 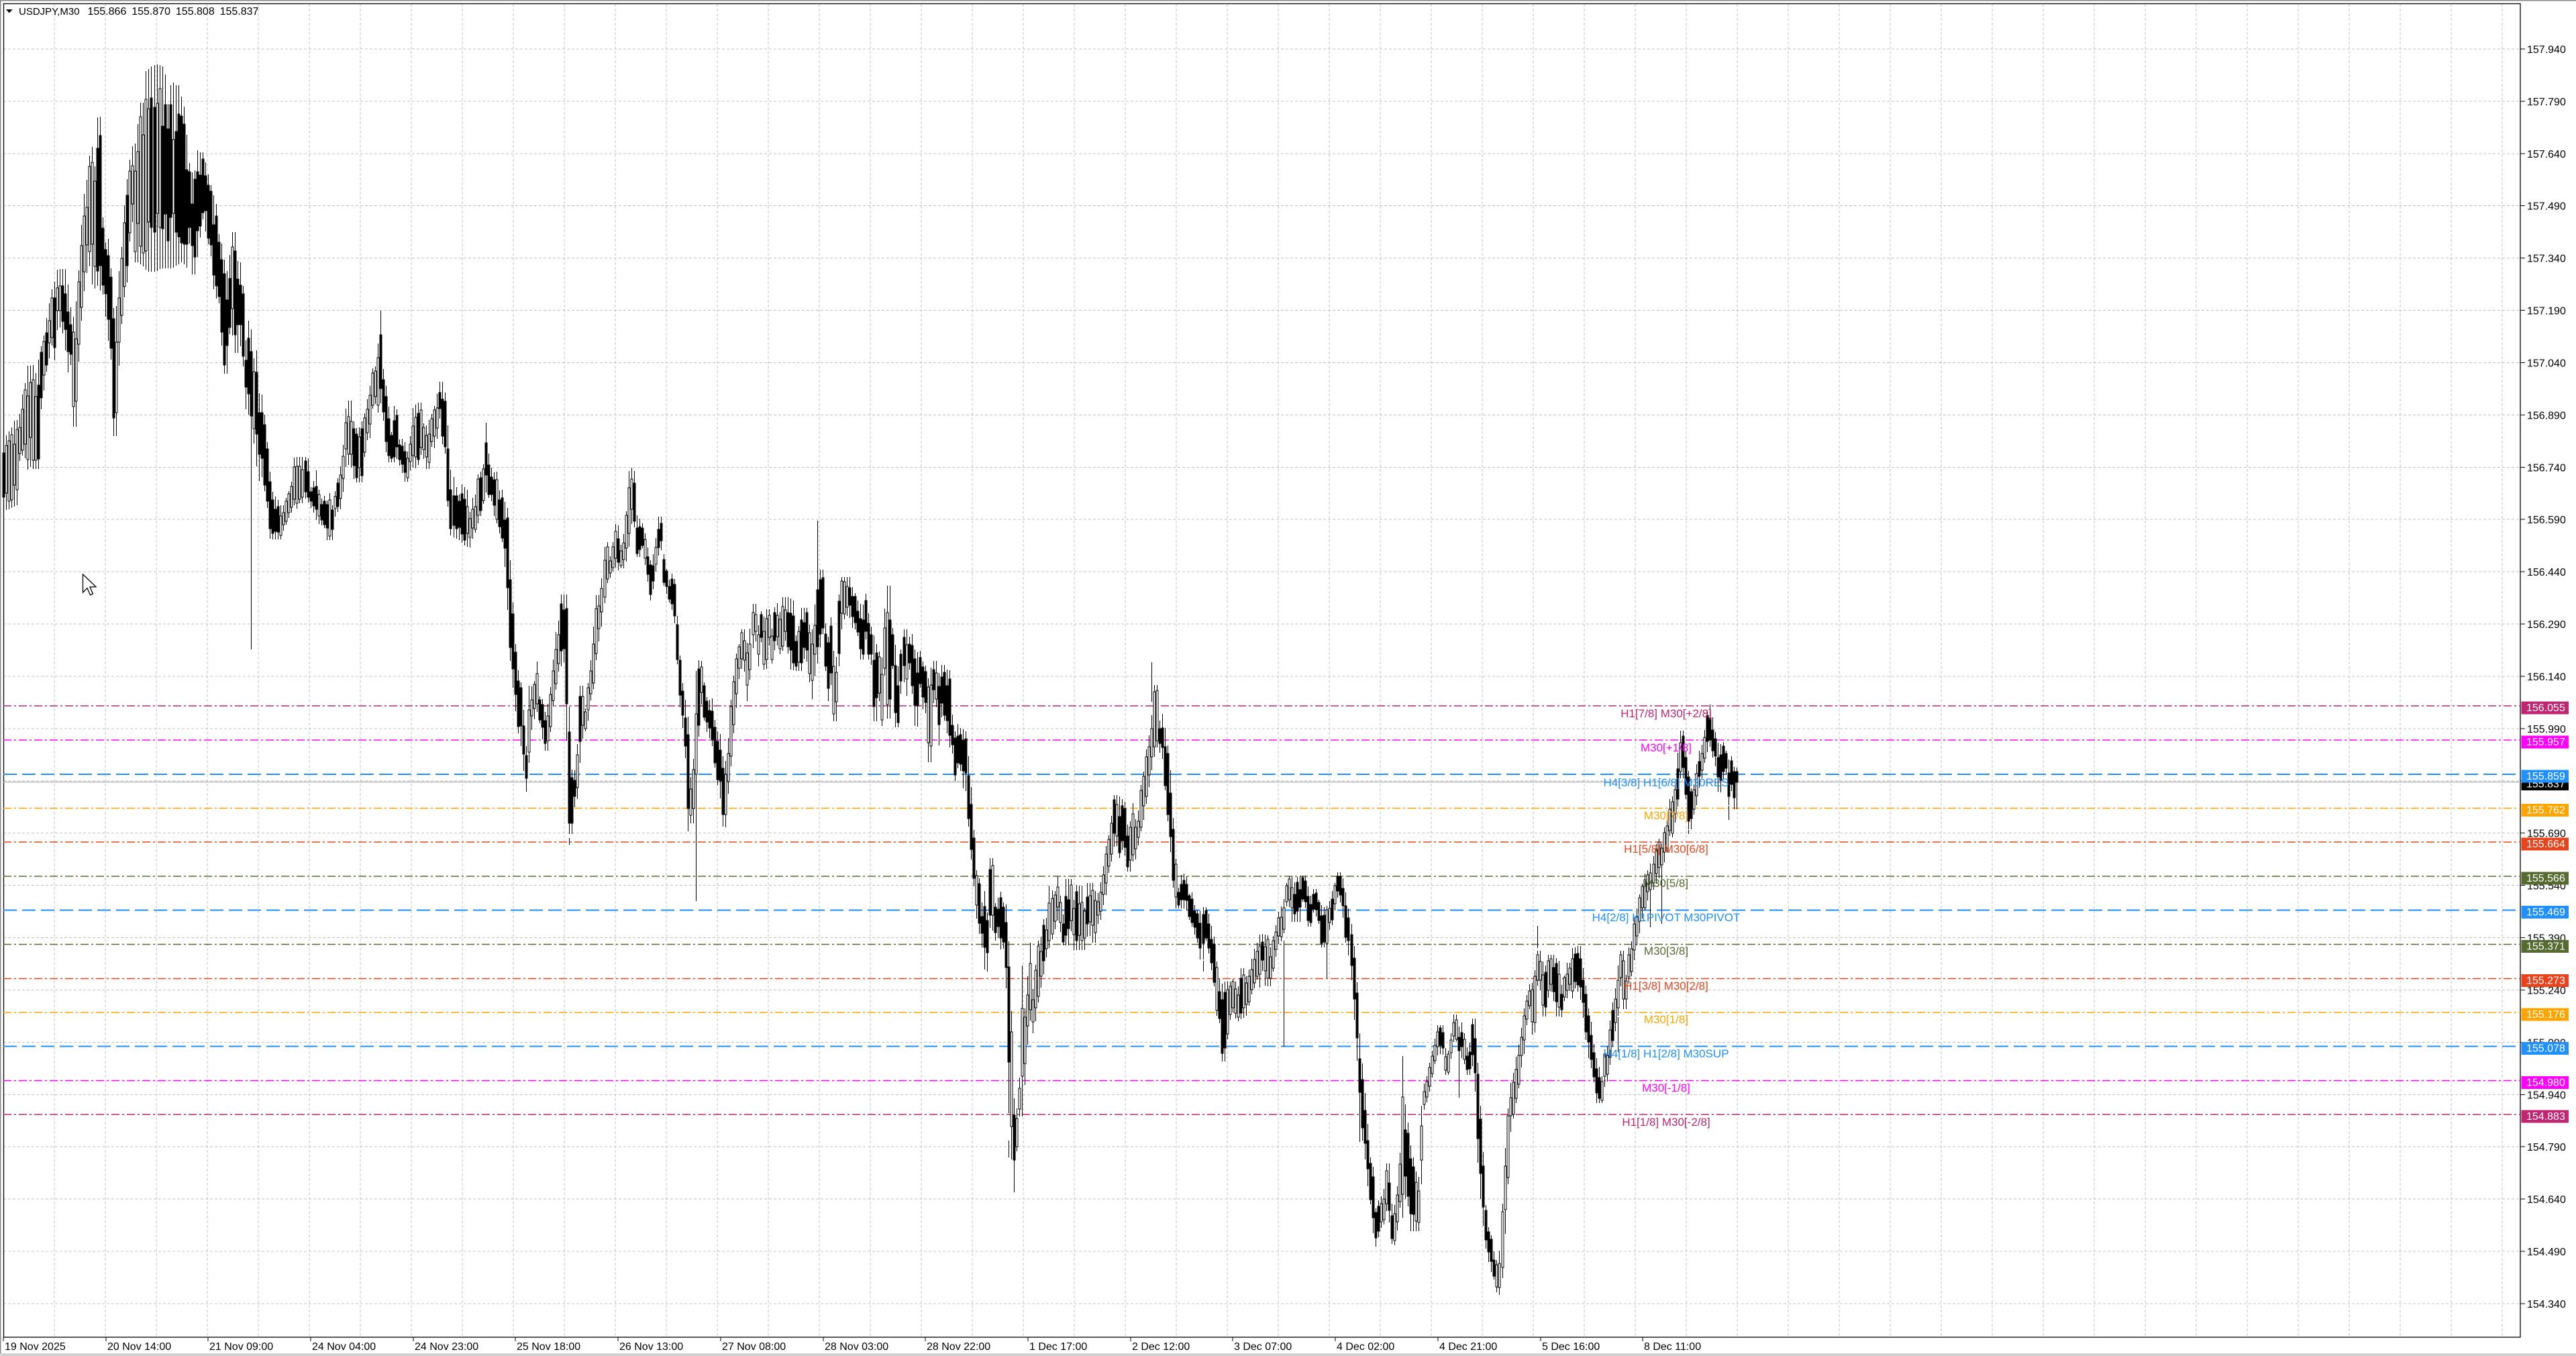 What do you see at coordinates (1468, 1347) in the screenshot?
I see `svg-text: 4 Dec 21:00` at bounding box center [1468, 1347].